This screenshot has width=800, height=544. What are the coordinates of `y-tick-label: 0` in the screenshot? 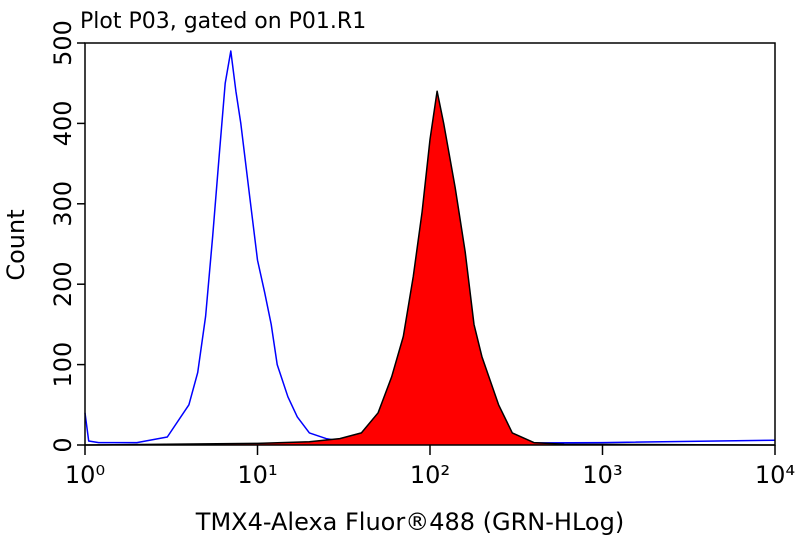 It's located at (63, 444).